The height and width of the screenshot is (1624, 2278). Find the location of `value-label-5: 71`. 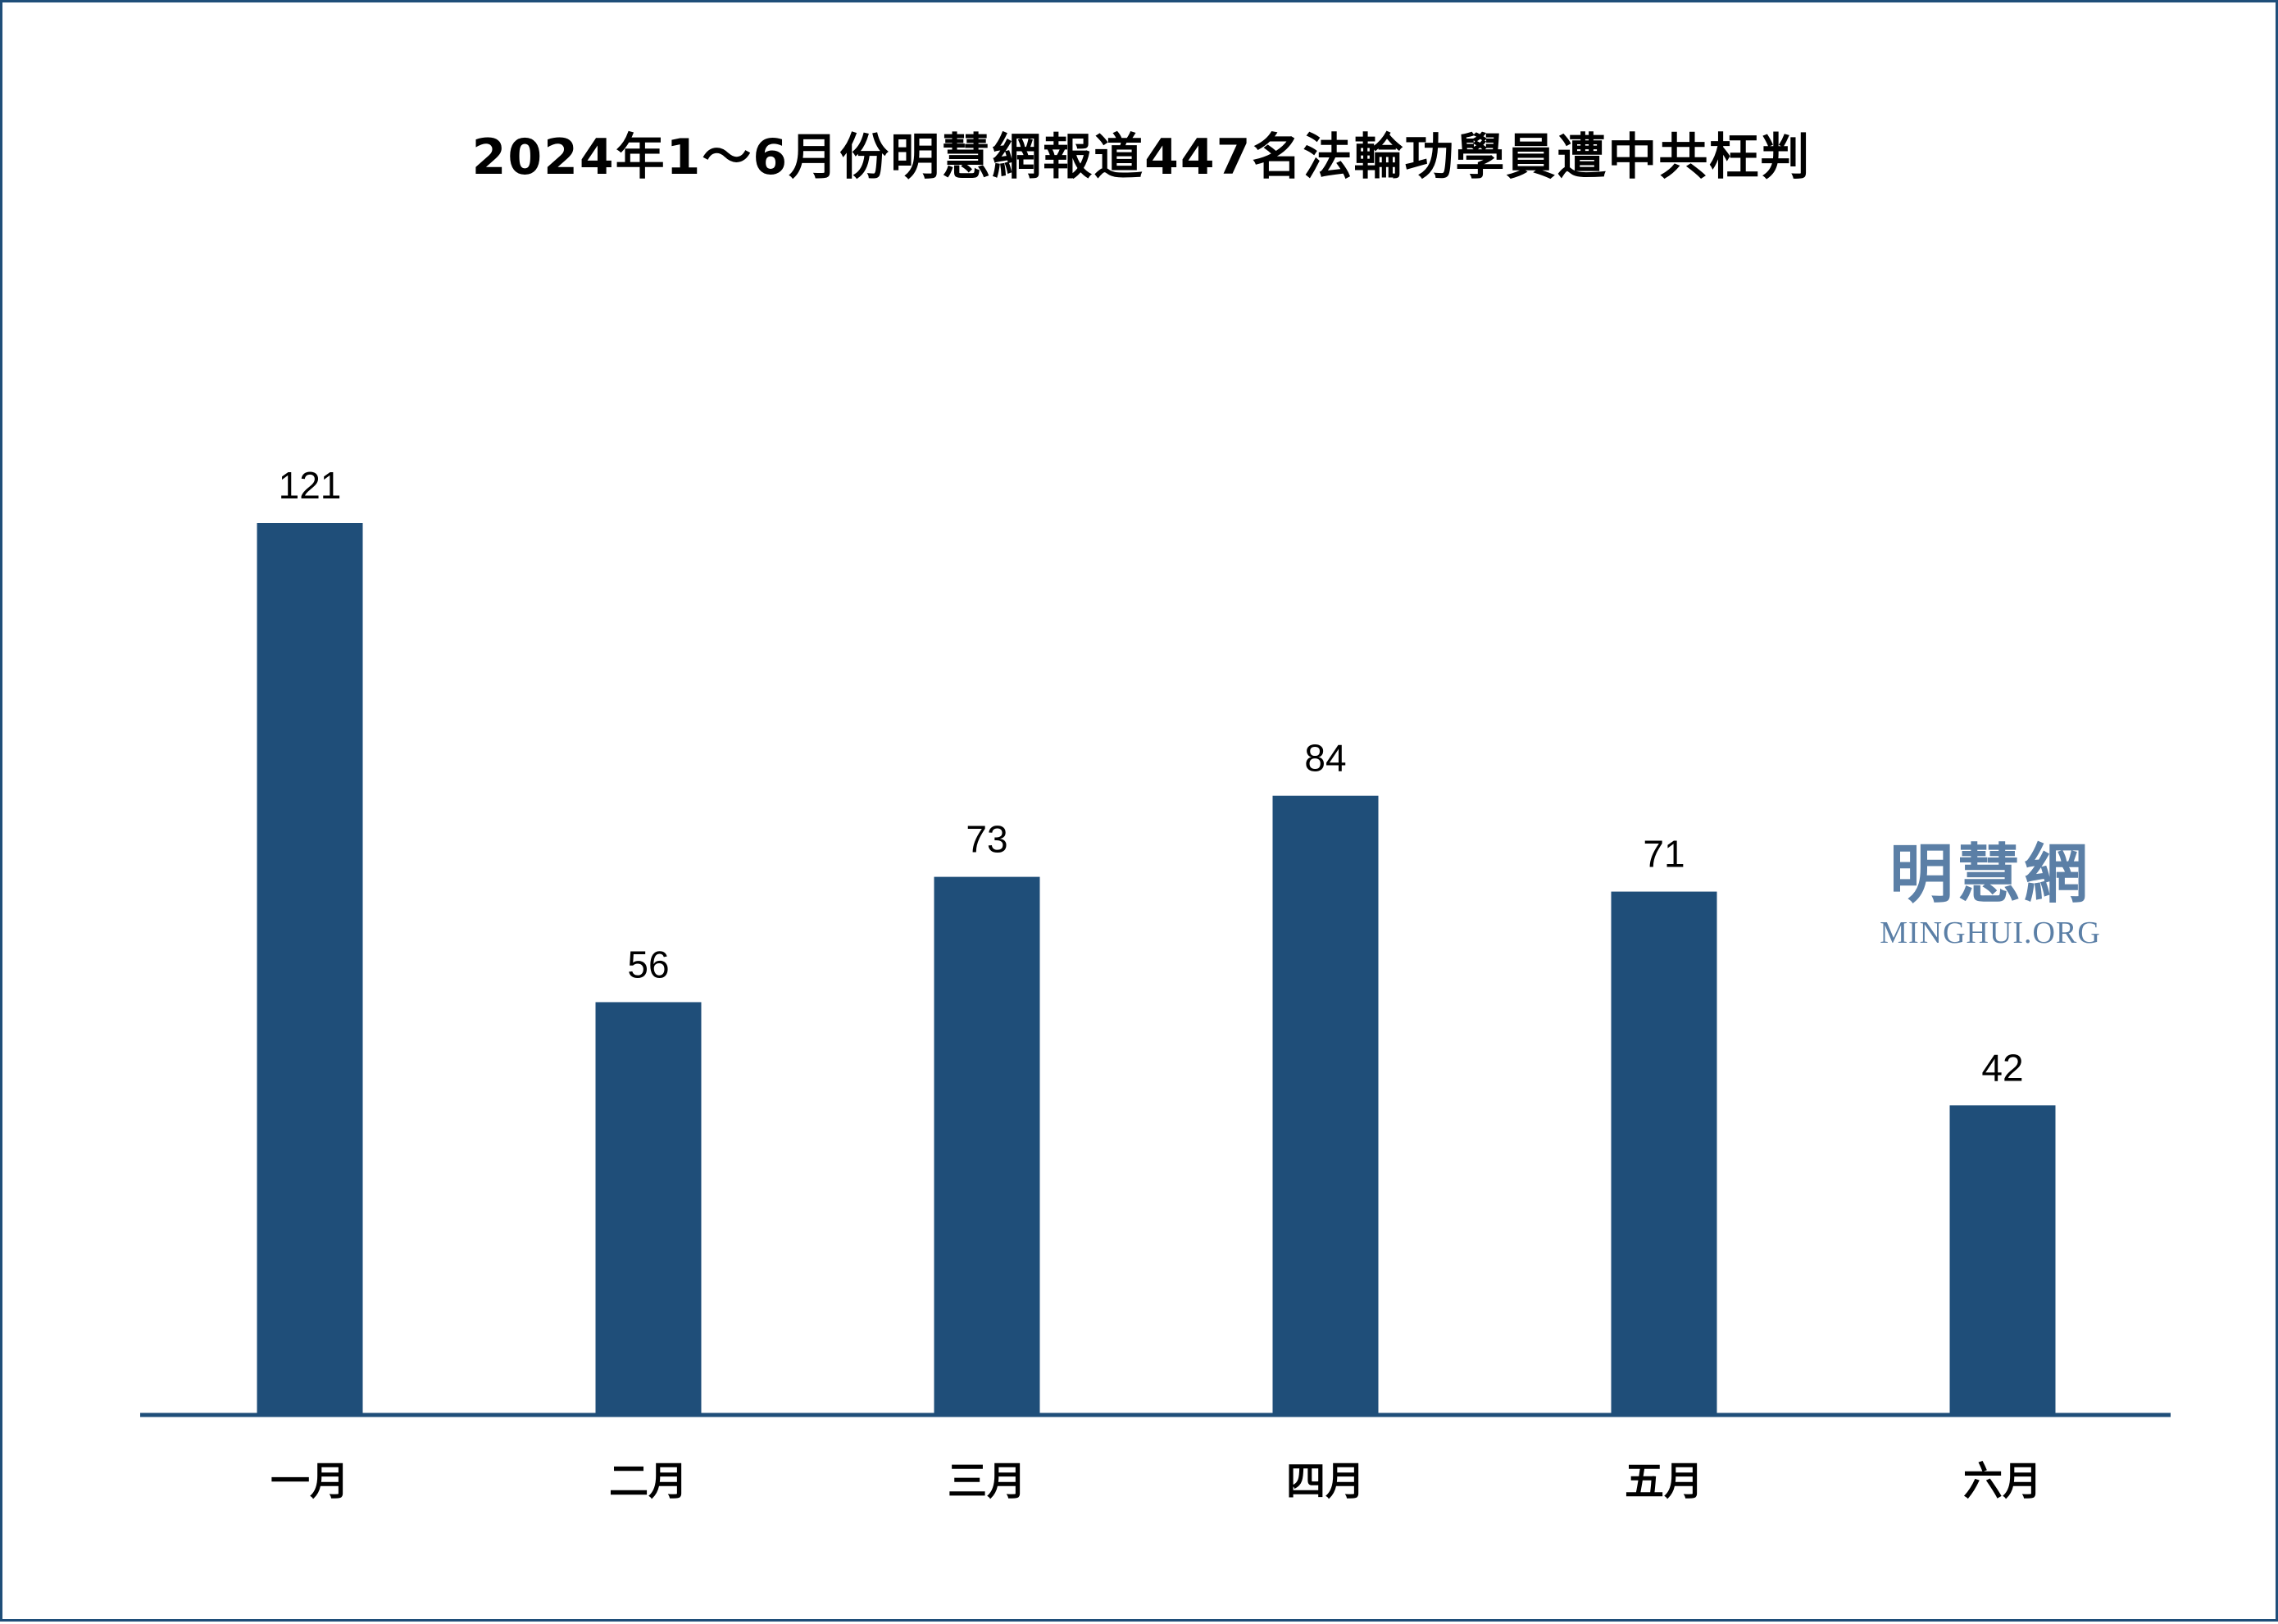

value-label-5: 71 is located at coordinates (1664, 854).